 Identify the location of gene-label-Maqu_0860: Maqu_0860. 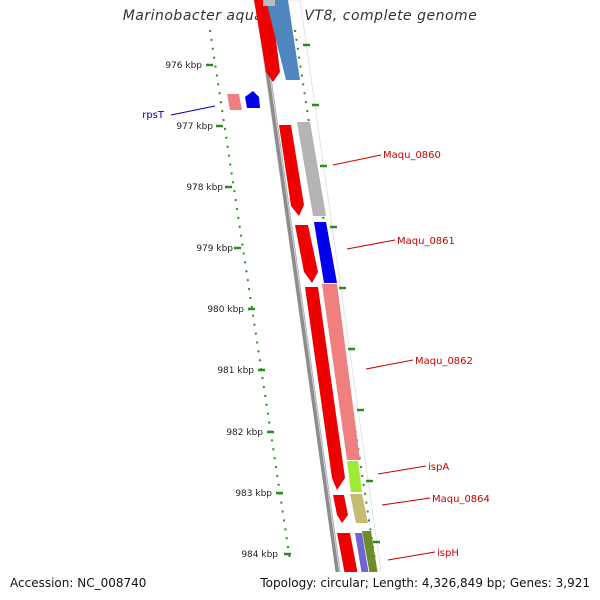
(412, 155).